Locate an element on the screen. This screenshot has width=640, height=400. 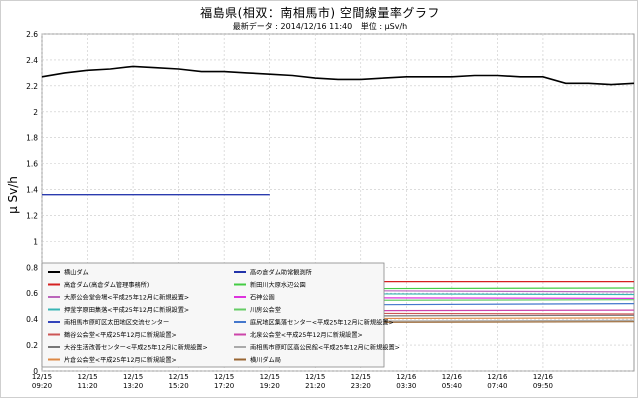
x-tick-time: 09:50 is located at coordinates (543, 386).